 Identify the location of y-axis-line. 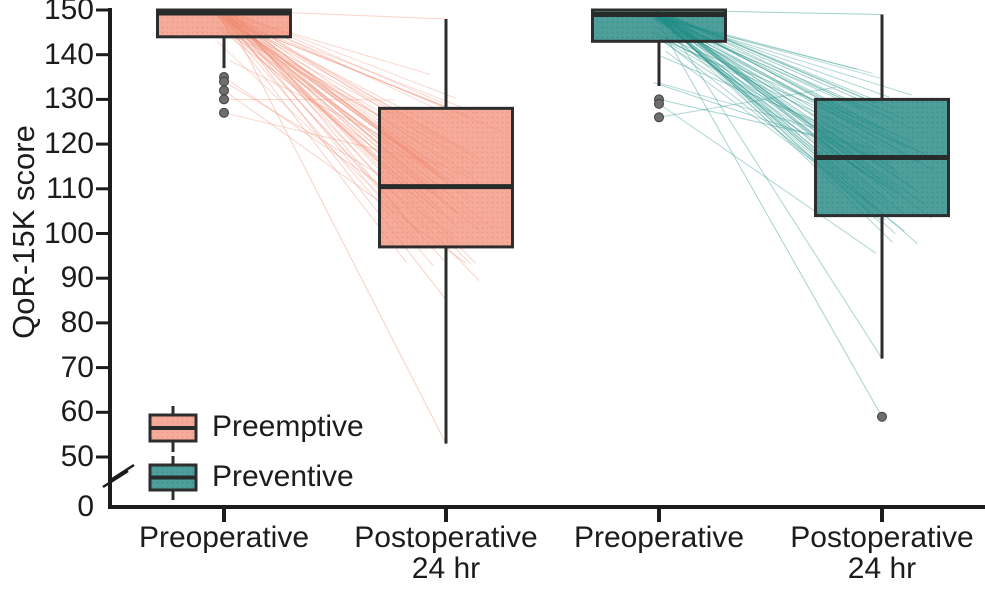
(110, 258).